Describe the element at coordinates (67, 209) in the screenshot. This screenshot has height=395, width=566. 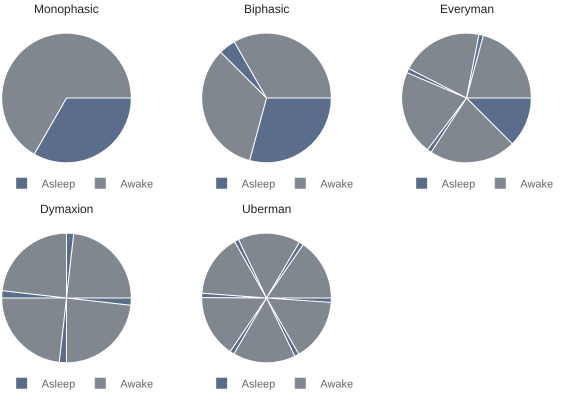
I see `chart-title: Dymaxion` at that location.